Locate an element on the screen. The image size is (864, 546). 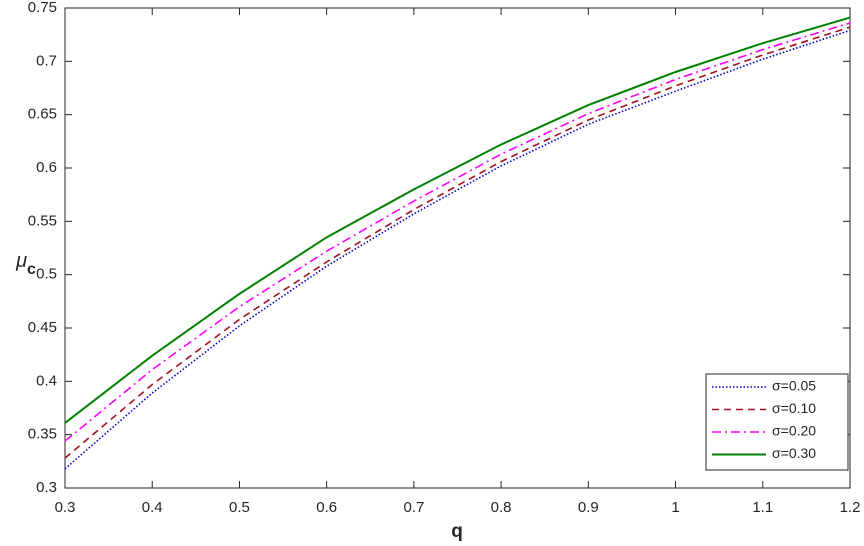
y-tick-label: 0.6 is located at coordinates (46, 167).